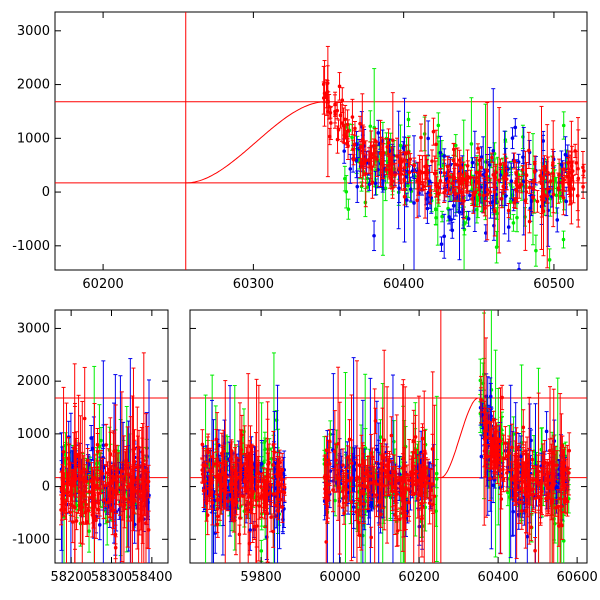  What do you see at coordinates (33, 138) in the screenshot?
I see `y-tick-label: 1000` at bounding box center [33, 138].